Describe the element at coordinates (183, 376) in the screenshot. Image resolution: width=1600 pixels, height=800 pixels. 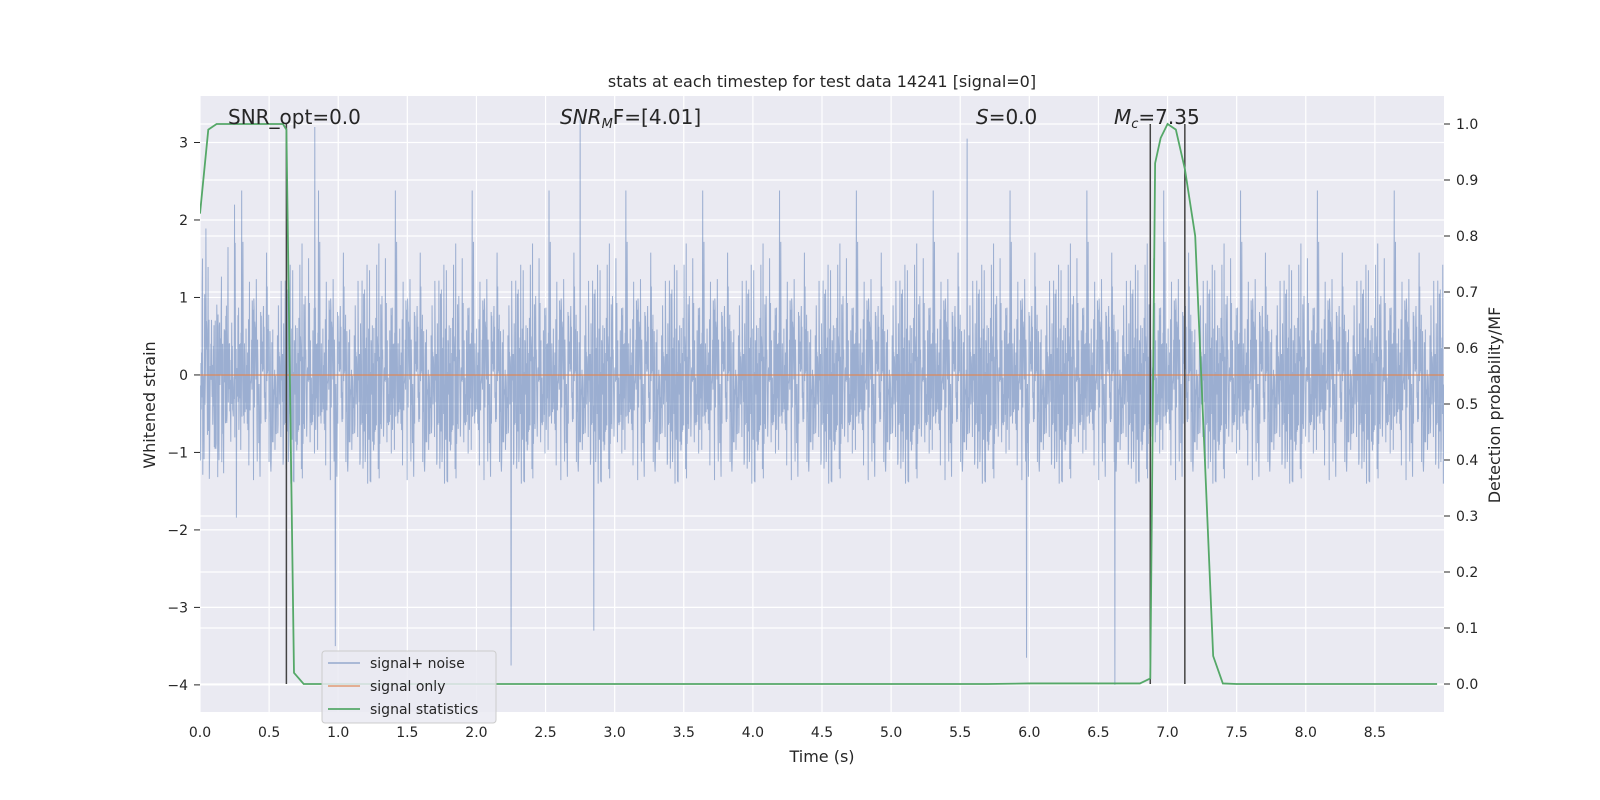
I see `y-tick-label: 0` at that location.